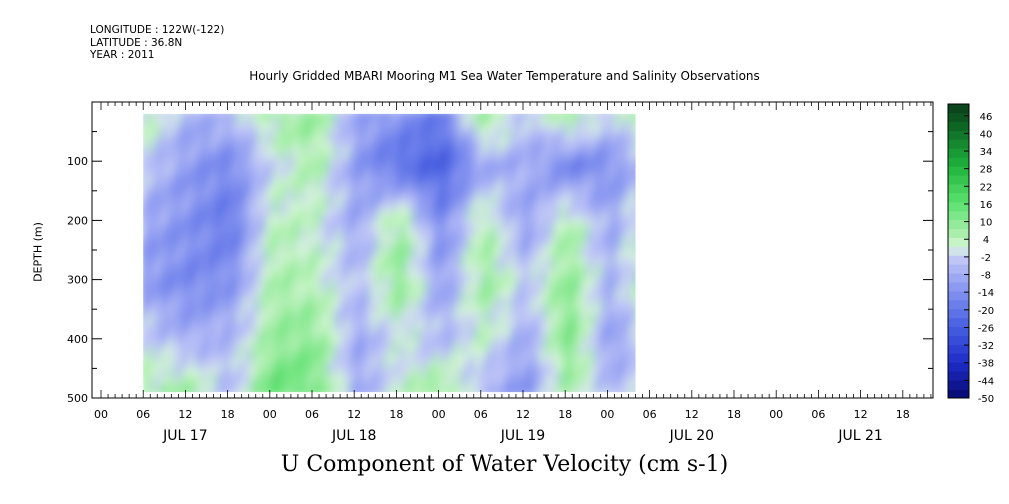  Describe the element at coordinates (77, 220) in the screenshot. I see `y-tick-label: 200` at that location.